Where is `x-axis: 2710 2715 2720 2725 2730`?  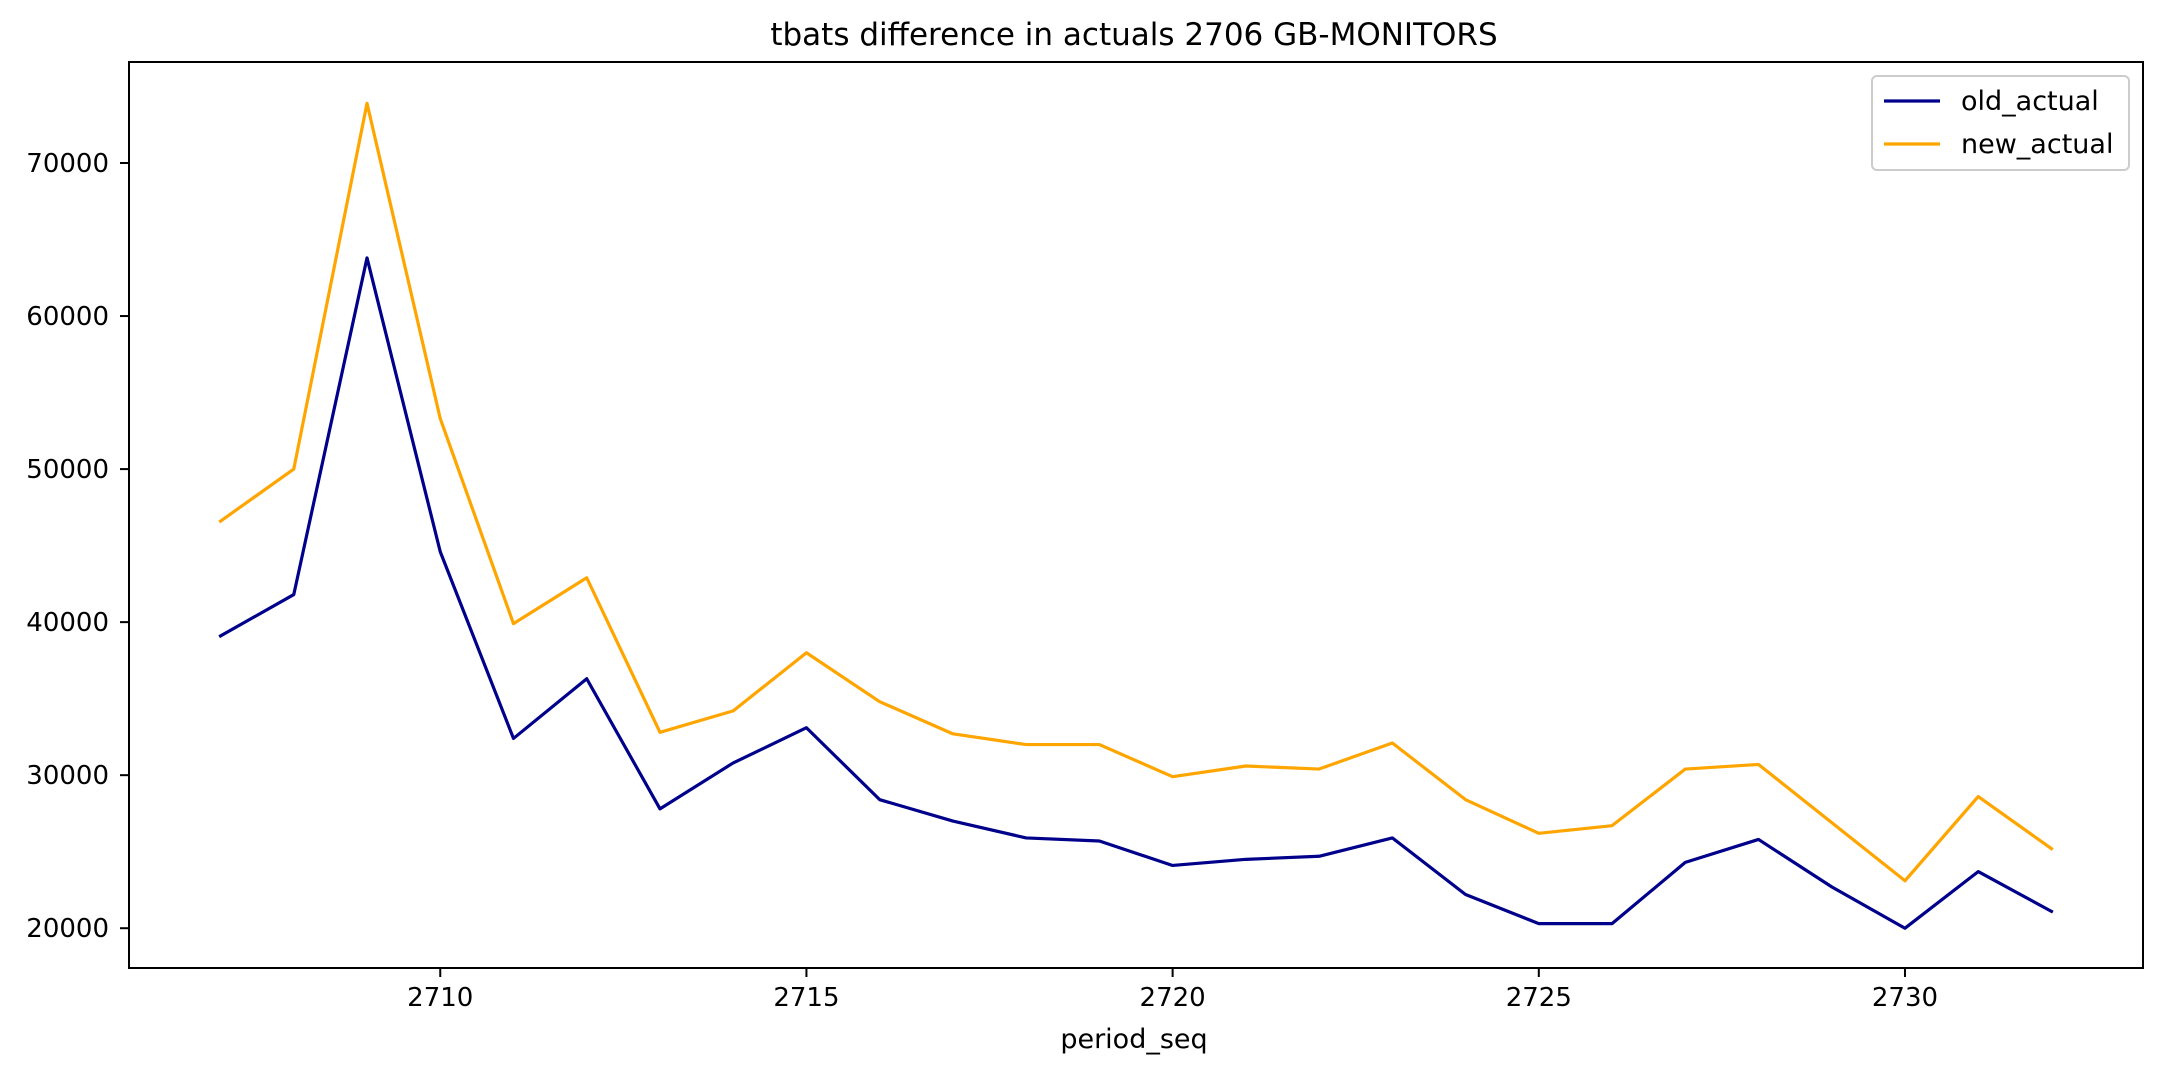 x-axis: 2710 2715 2720 2725 2730 is located at coordinates (1172, 990).